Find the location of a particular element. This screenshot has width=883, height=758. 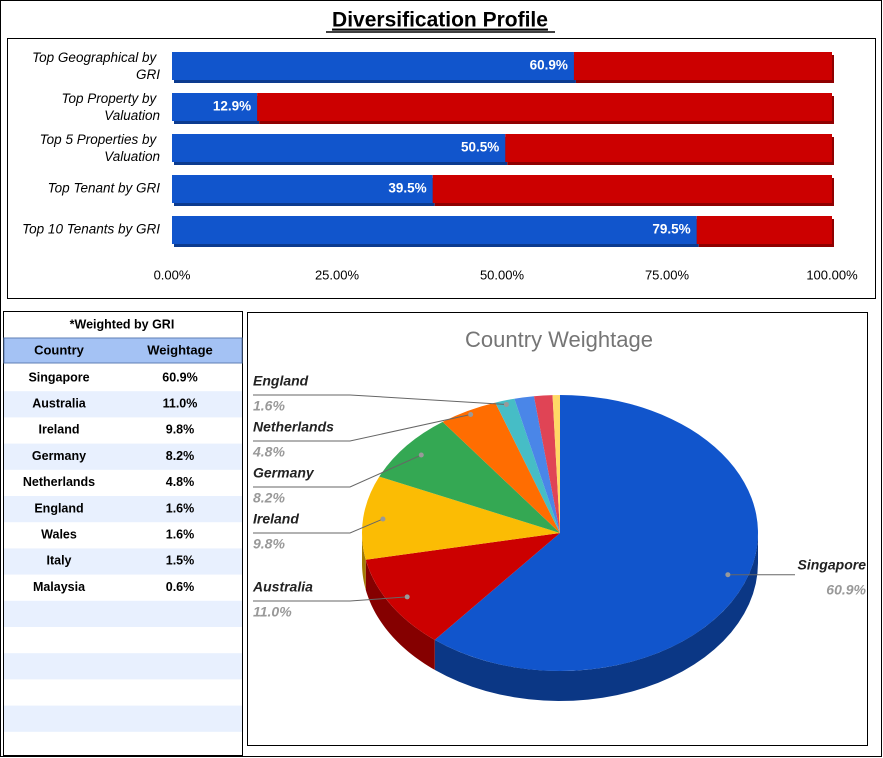

category-line: GRI is located at coordinates (148, 74).